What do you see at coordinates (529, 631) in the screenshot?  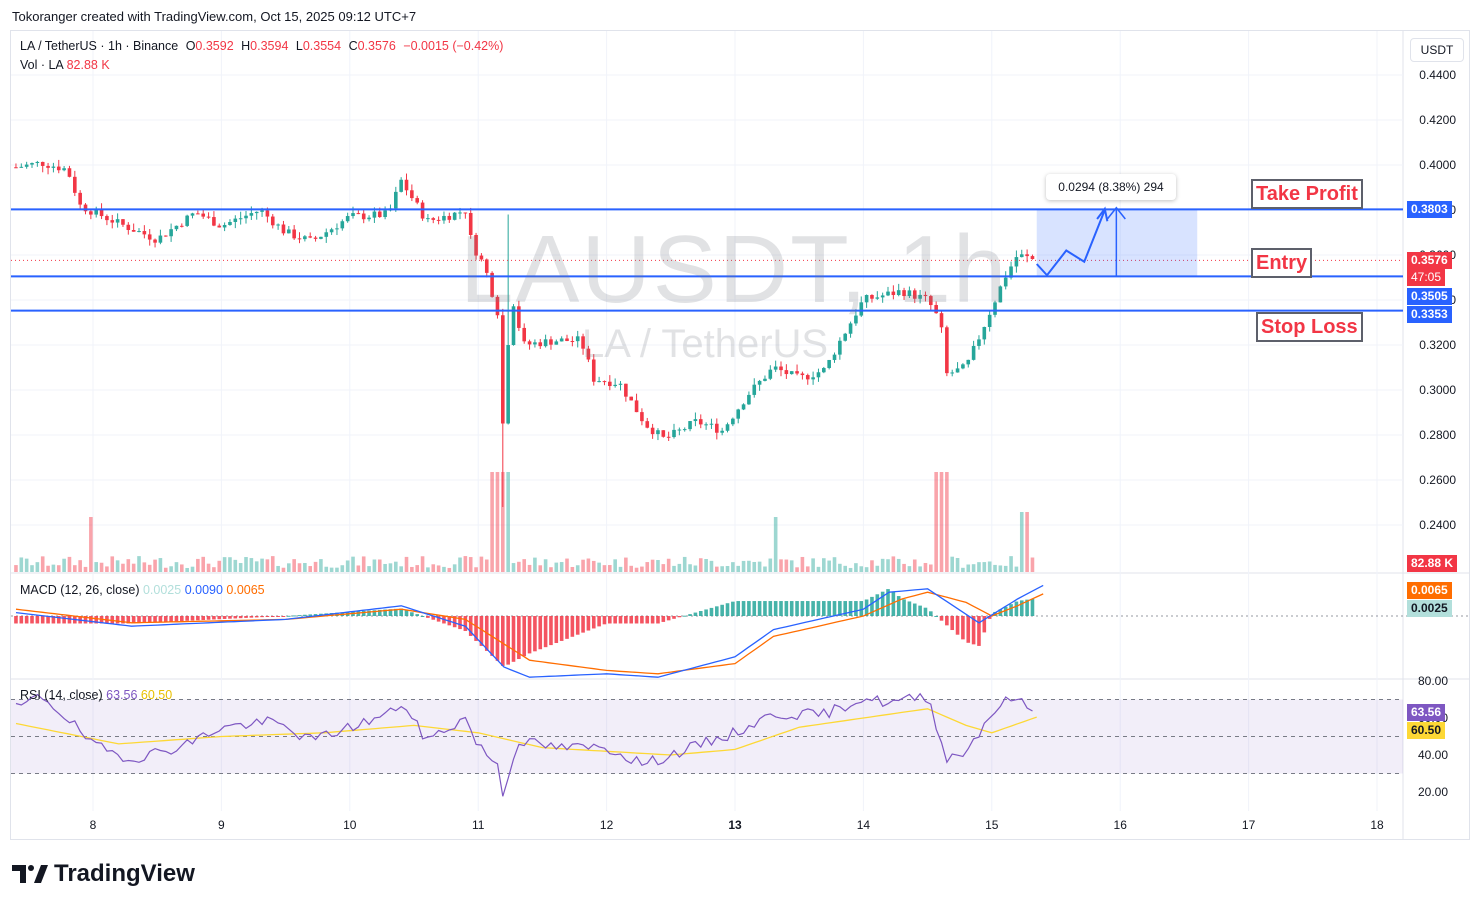 I see `macd-line` at bounding box center [529, 631].